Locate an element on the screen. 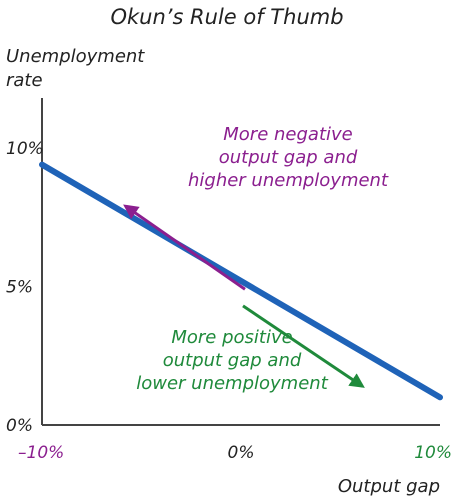 The height and width of the screenshot is (500, 454). x-tick-label: 0% is located at coordinates (241, 453).